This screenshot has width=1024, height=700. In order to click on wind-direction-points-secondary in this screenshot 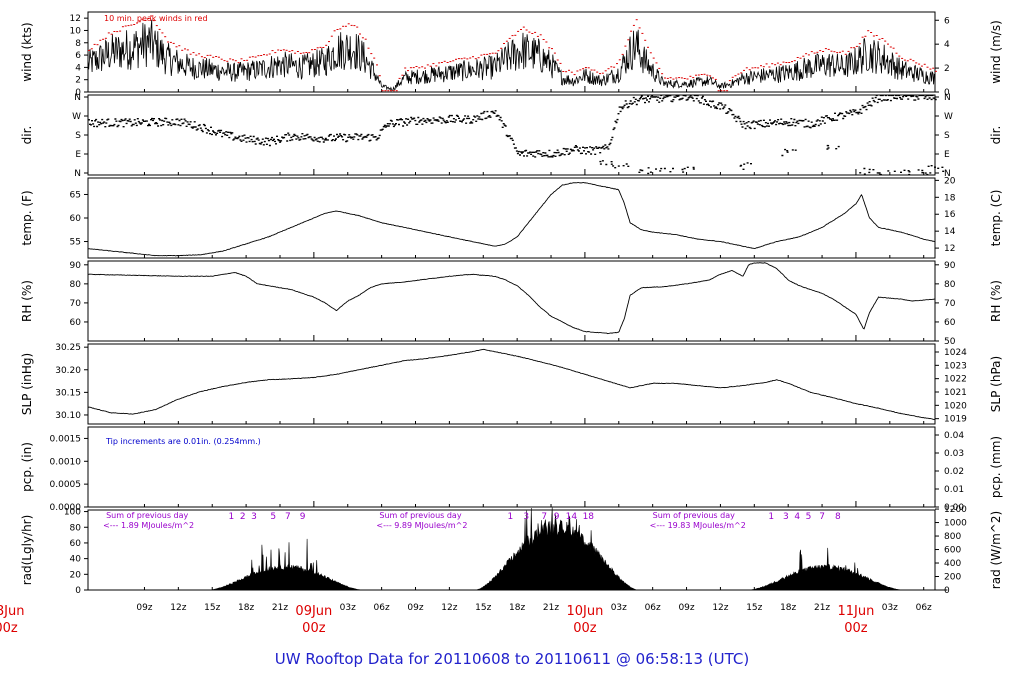, I will do `click(772, 160)`.